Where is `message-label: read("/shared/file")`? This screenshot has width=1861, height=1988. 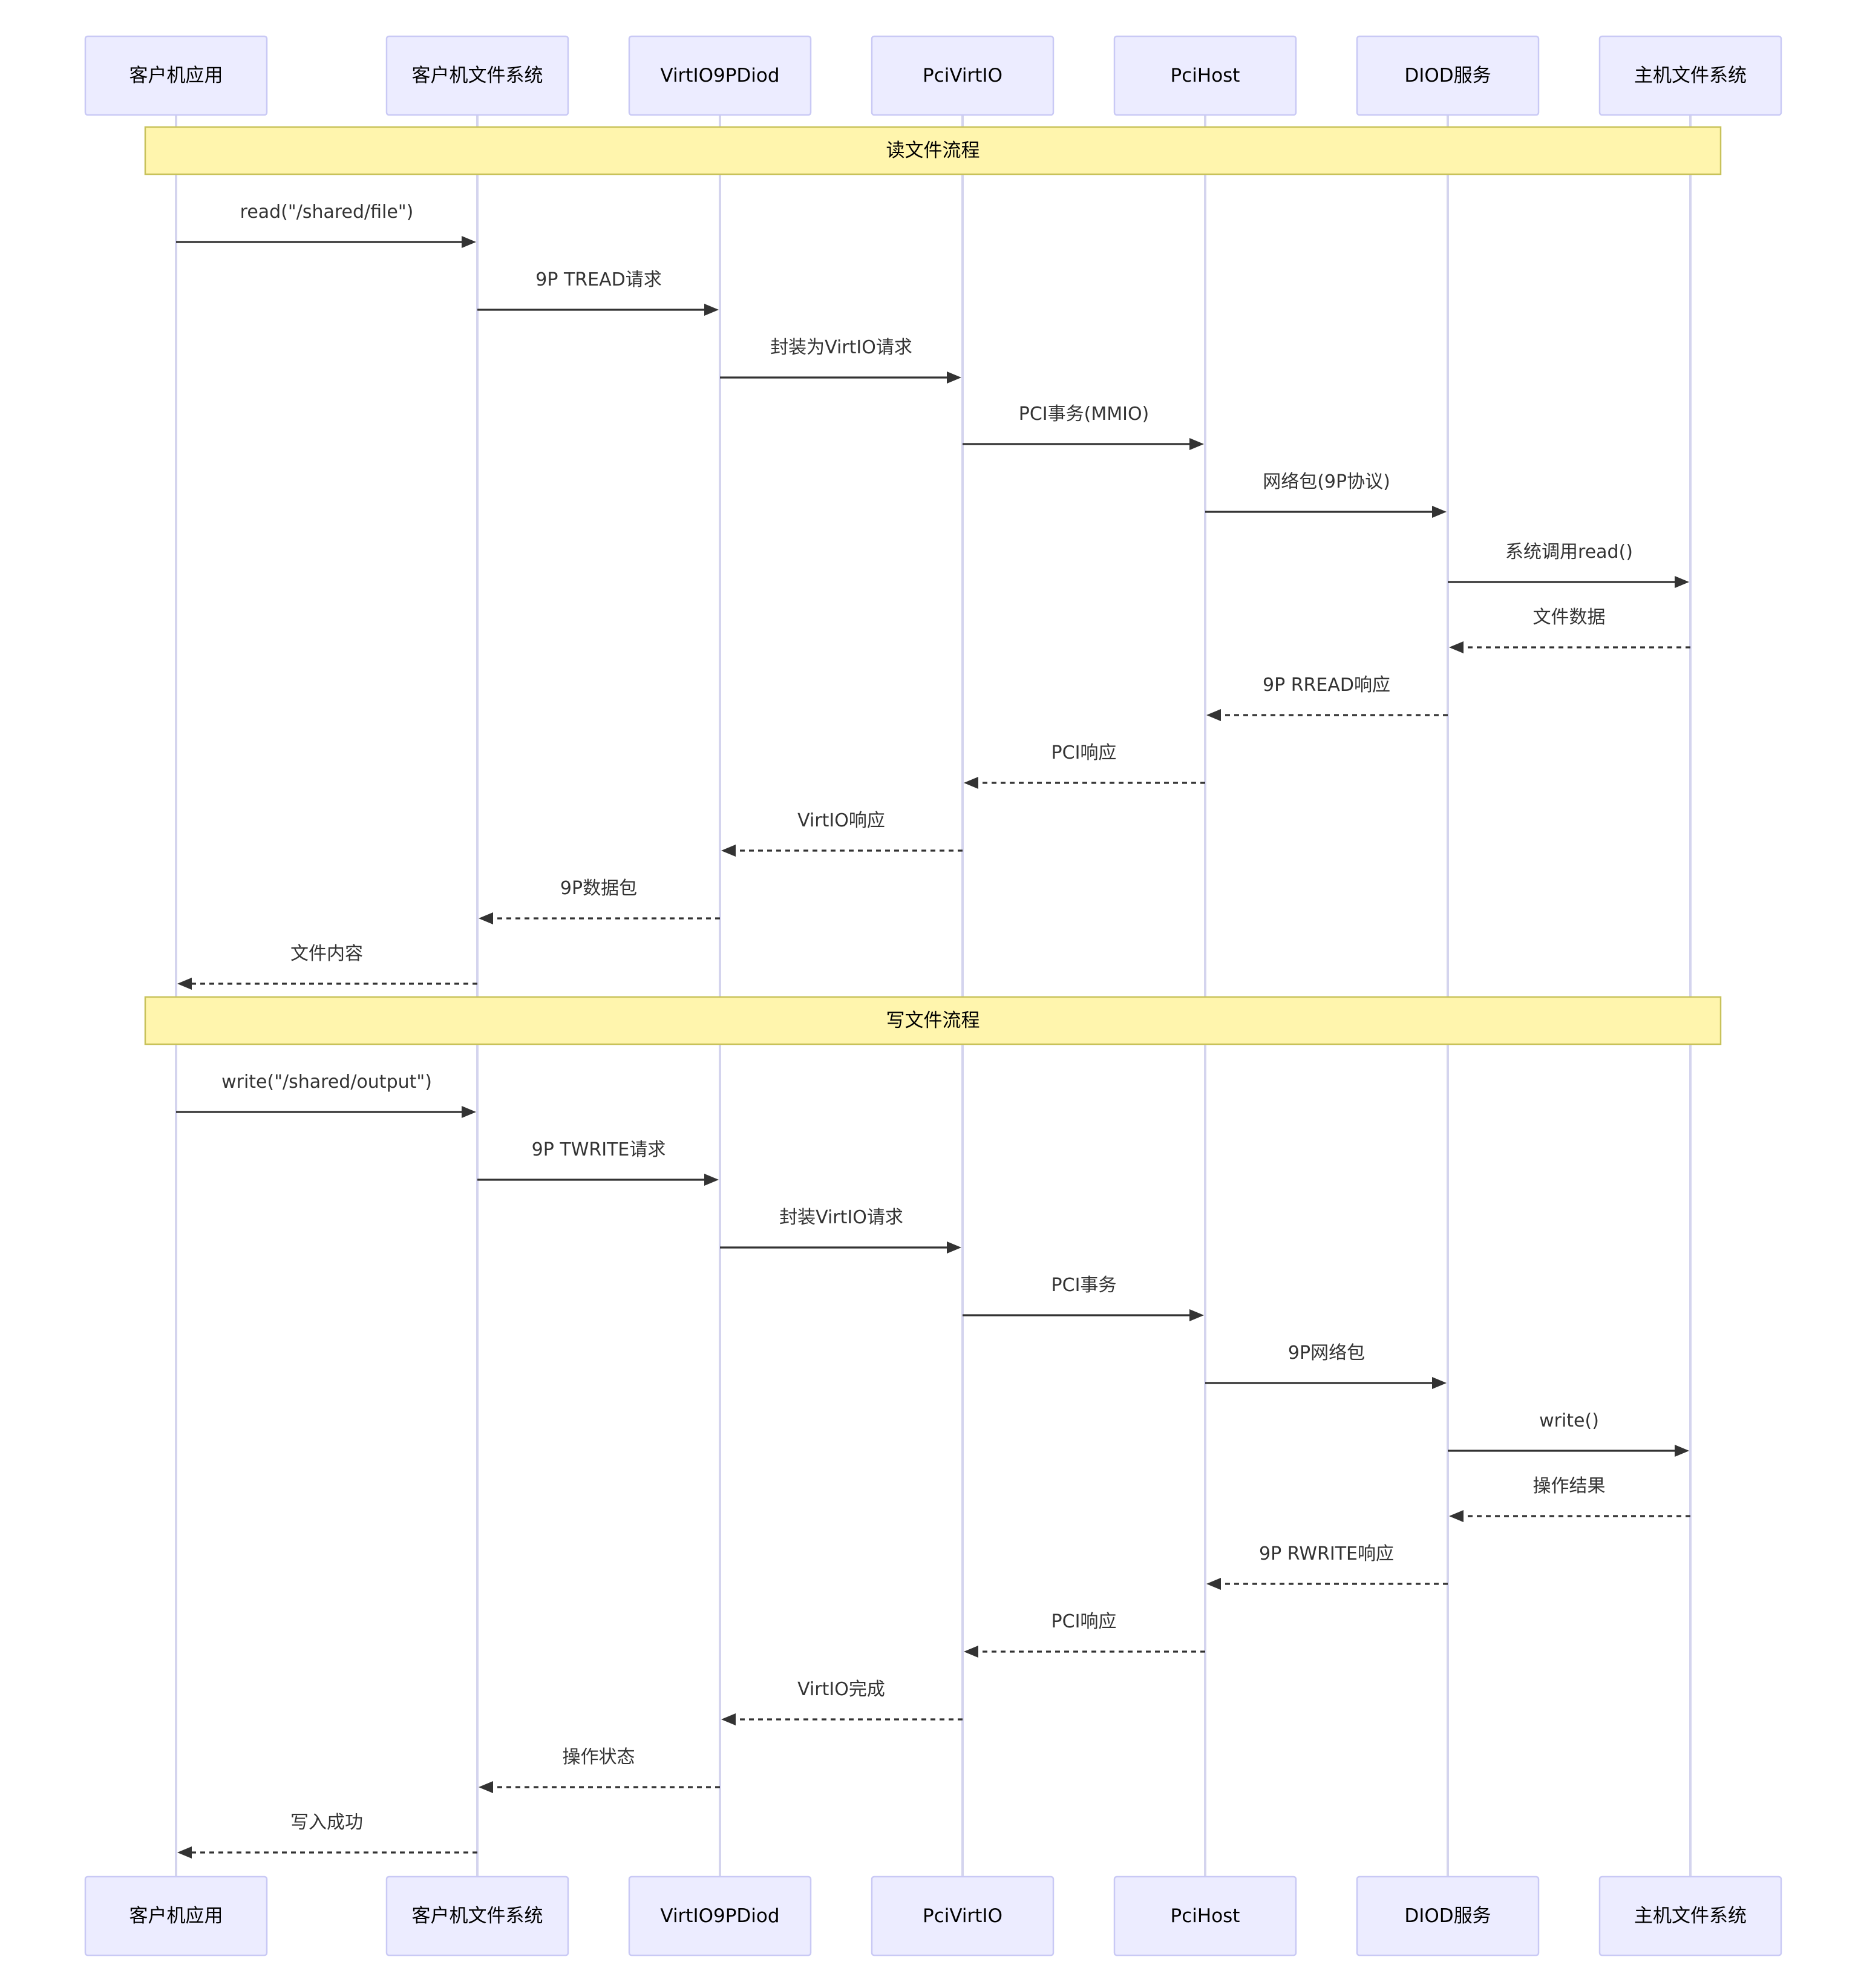 message-label: read("/shared/file") is located at coordinates (327, 212).